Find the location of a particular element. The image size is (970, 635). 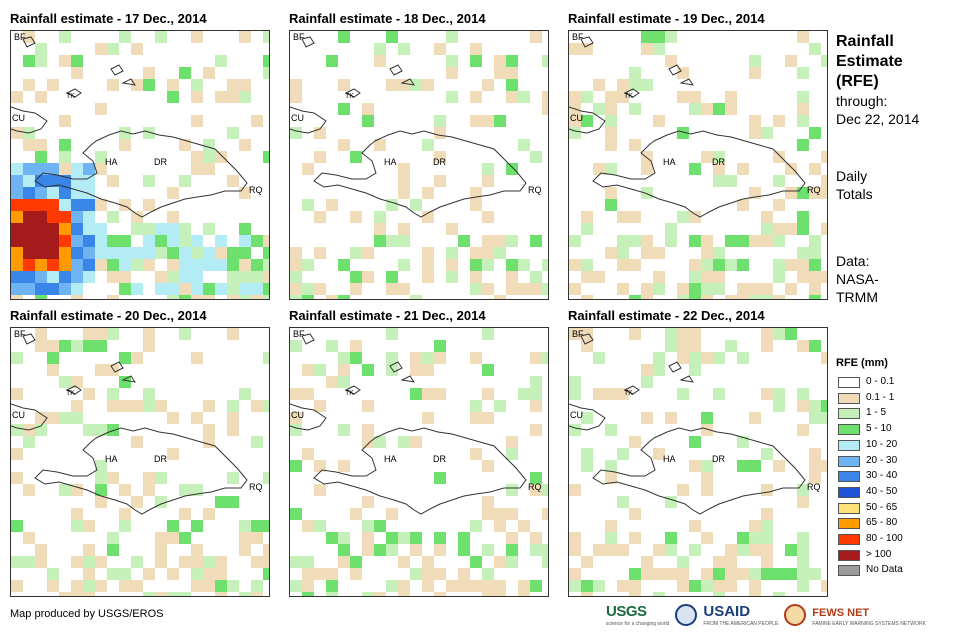

map-label-tk: TK is located at coordinates (70, 393).